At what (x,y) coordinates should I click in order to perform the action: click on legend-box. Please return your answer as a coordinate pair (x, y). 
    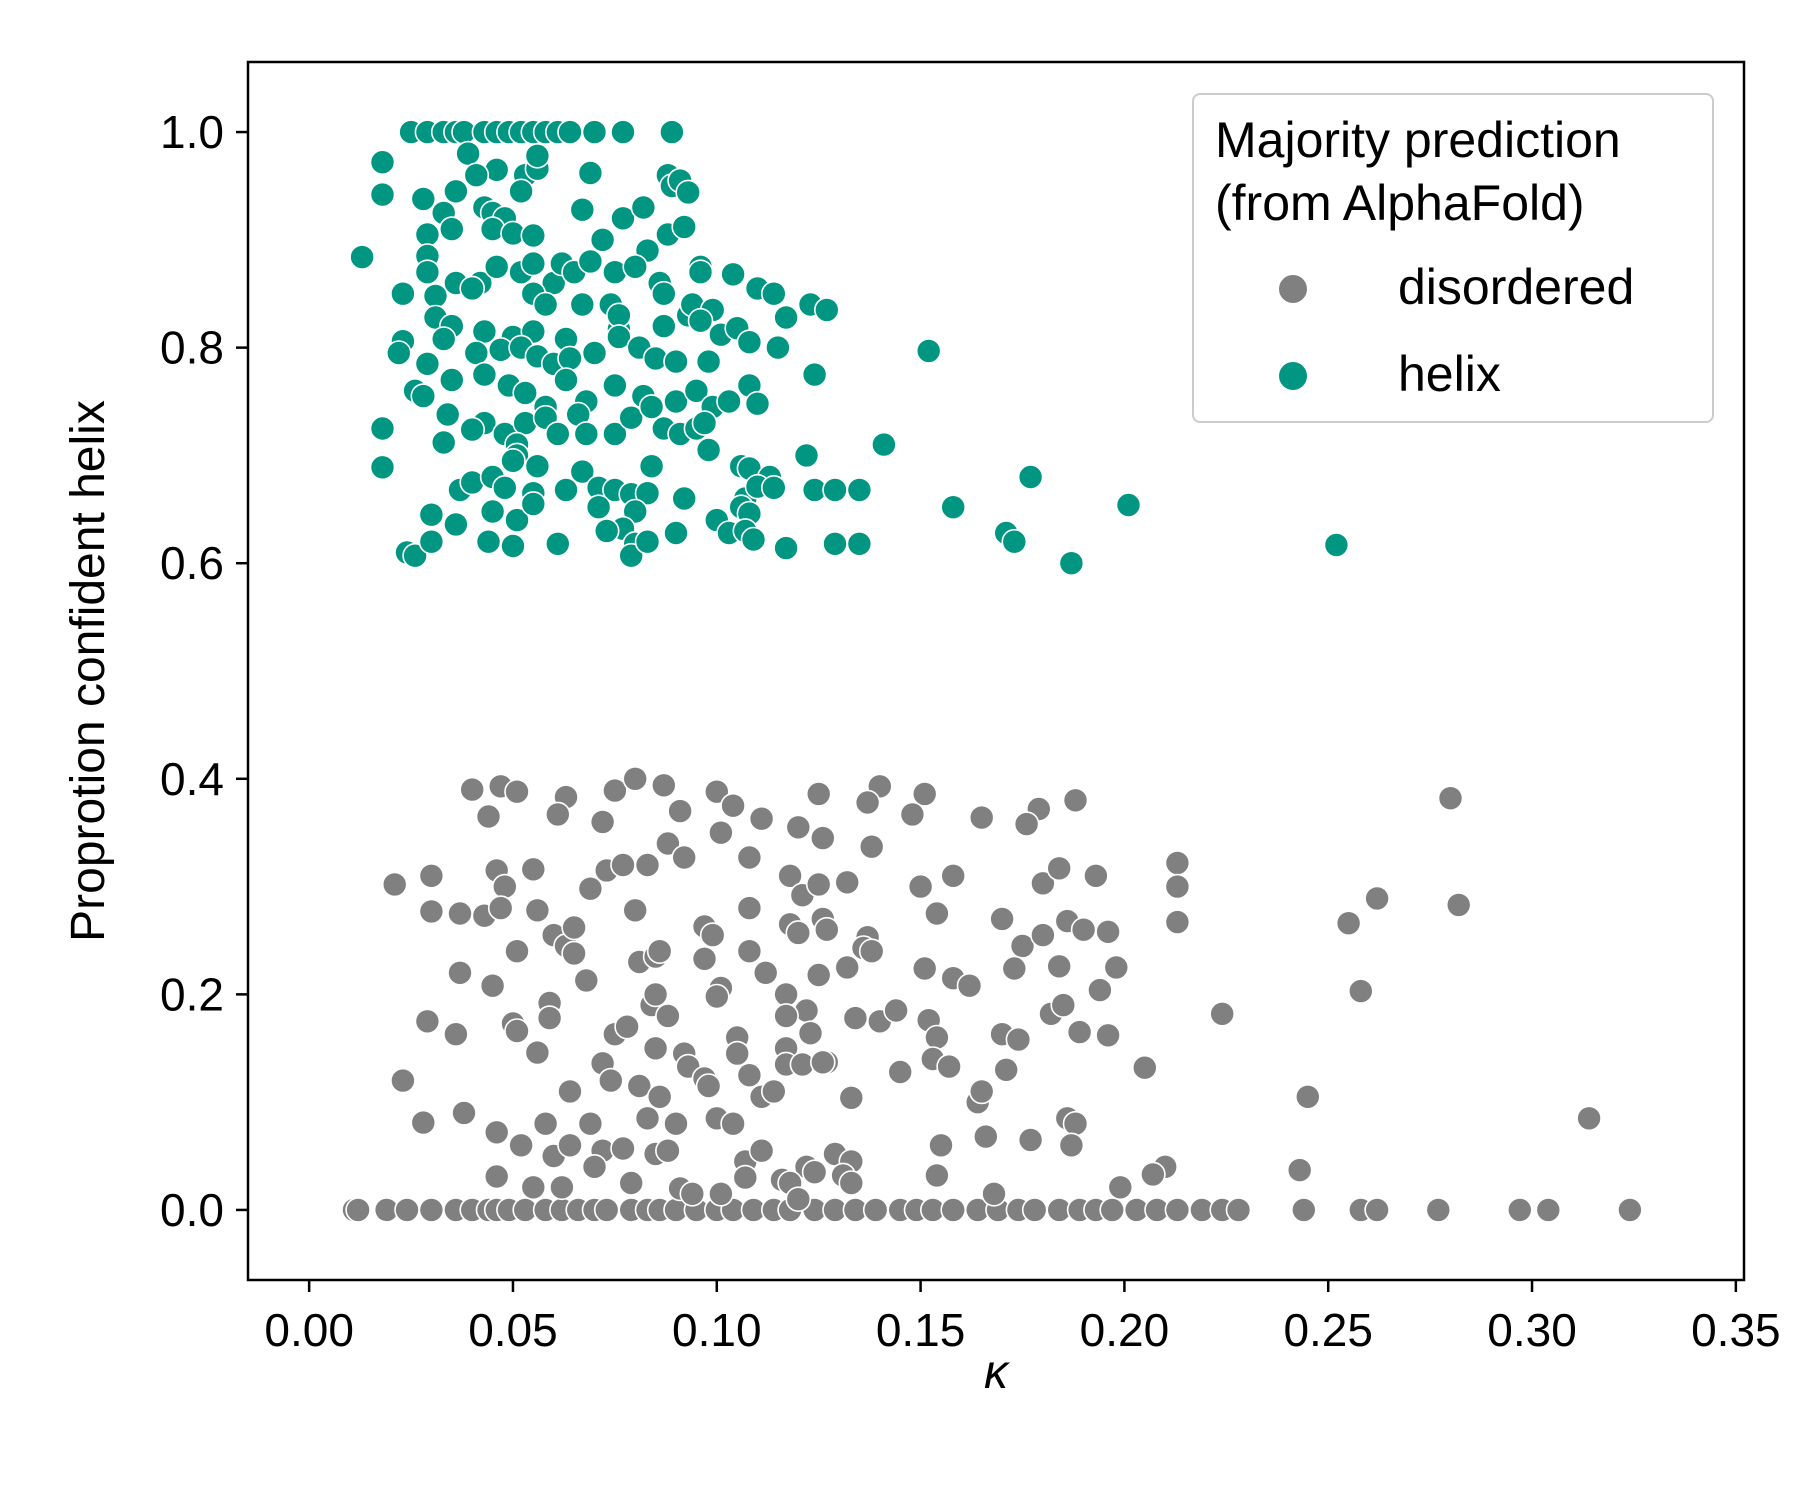
    Looking at the image, I should click on (1453, 258).